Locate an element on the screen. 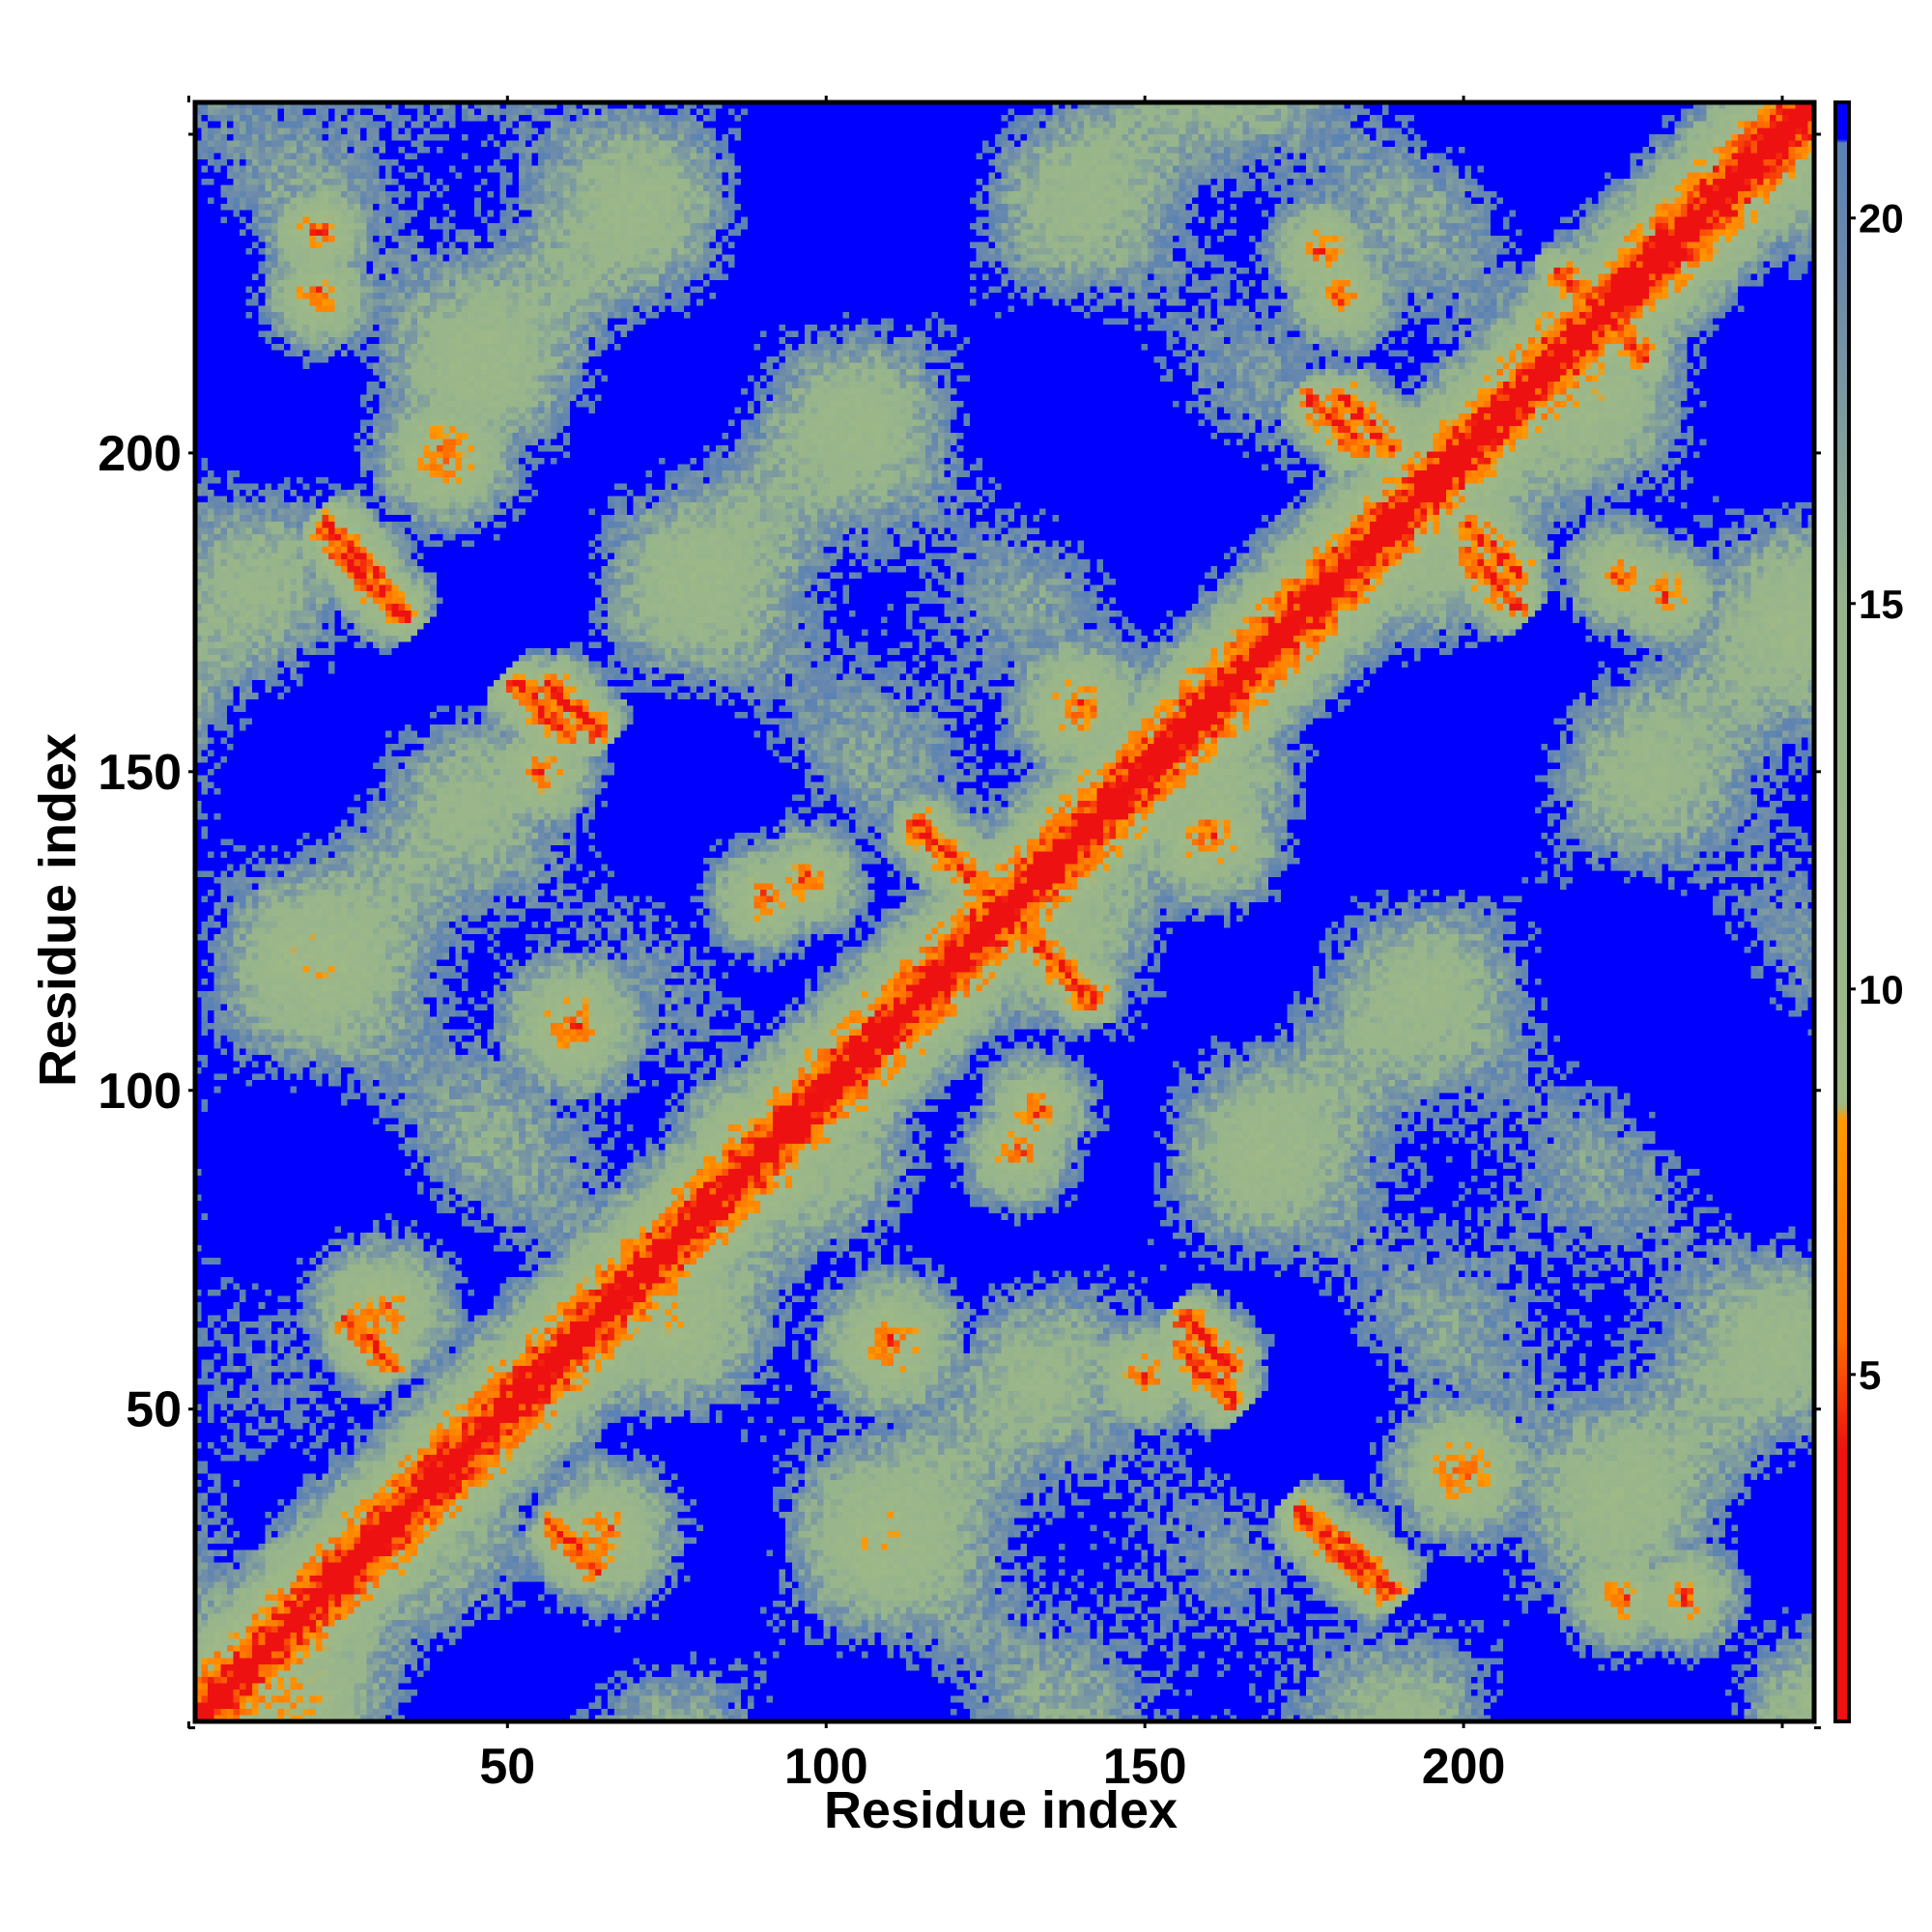 The height and width of the screenshot is (1932, 1932). y-tick-label: 100 is located at coordinates (140, 1092).